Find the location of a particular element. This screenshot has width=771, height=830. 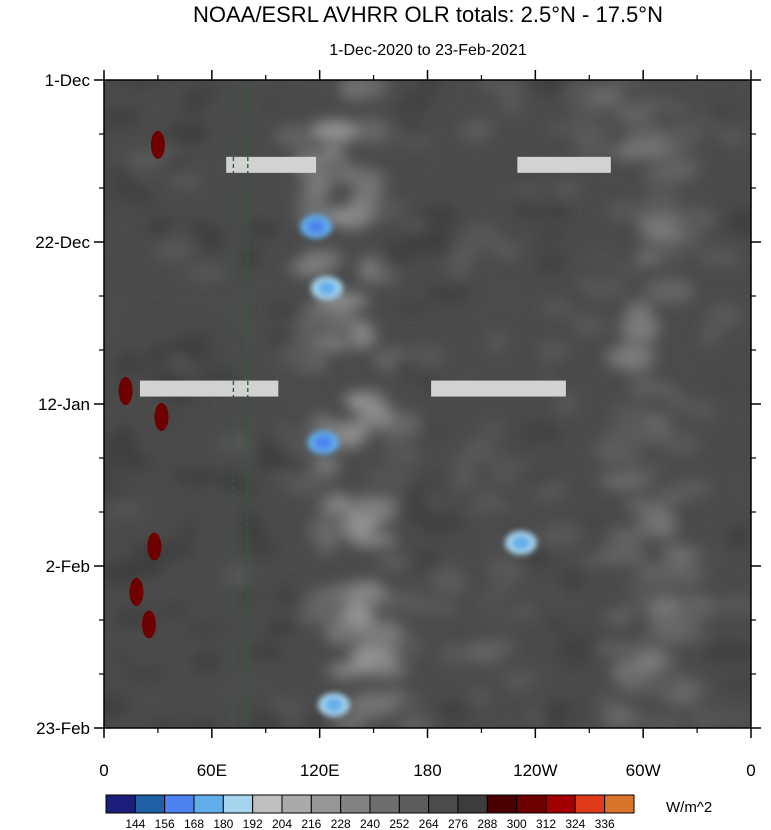

y-tick-label: 12-Jan is located at coordinates (64, 404).